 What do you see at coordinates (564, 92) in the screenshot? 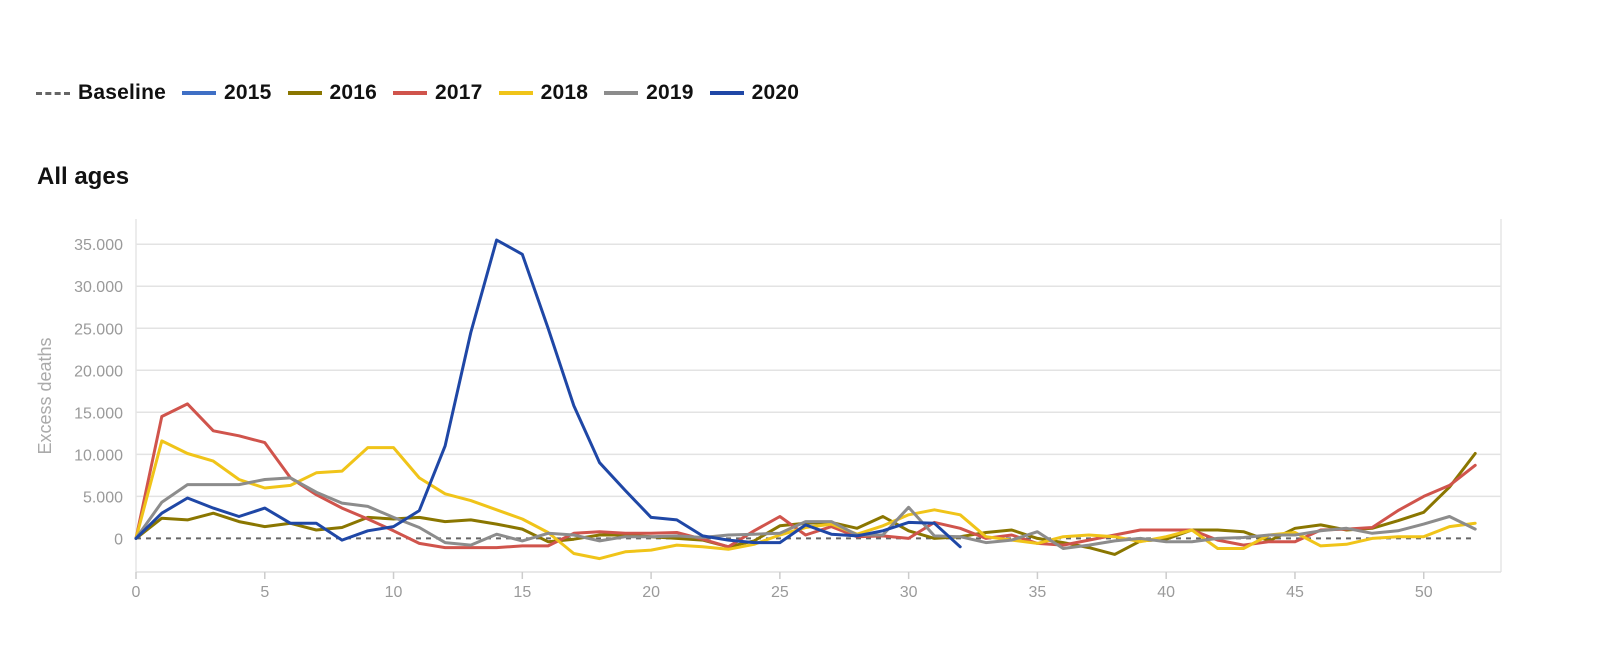
I see `legend-label: 2018` at bounding box center [564, 92].